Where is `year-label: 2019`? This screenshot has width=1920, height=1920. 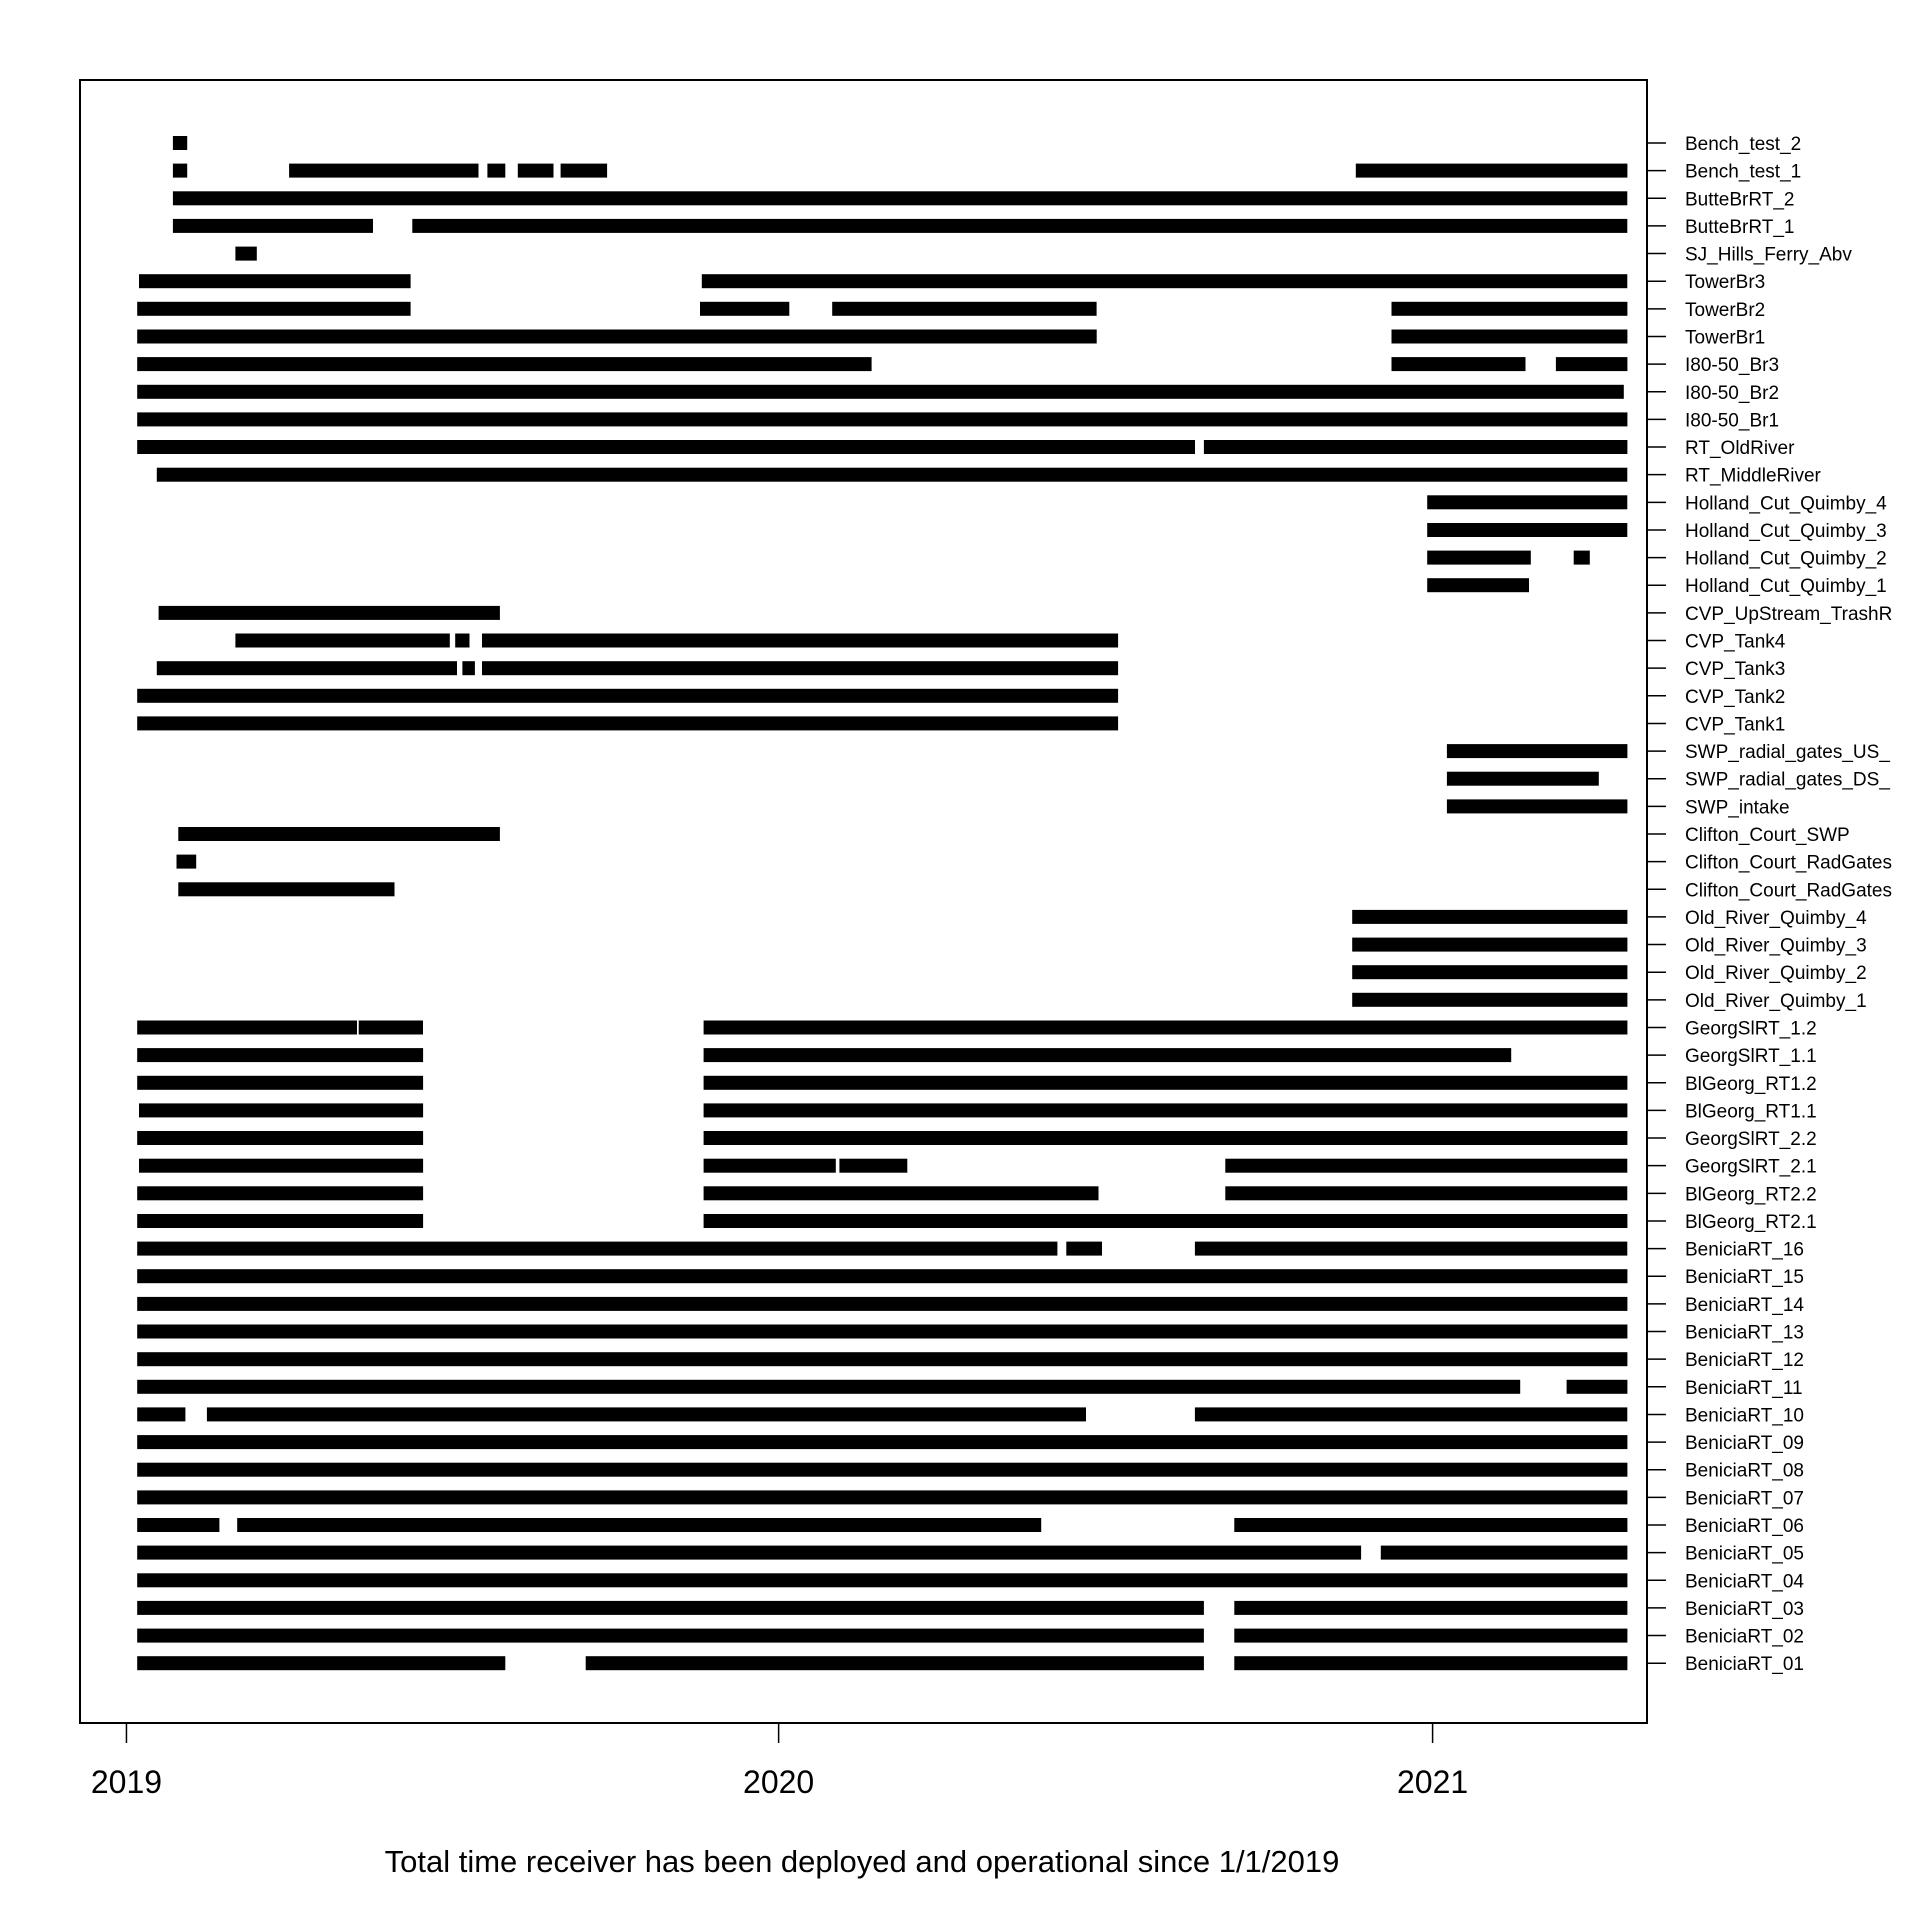 year-label: 2019 is located at coordinates (126, 1782).